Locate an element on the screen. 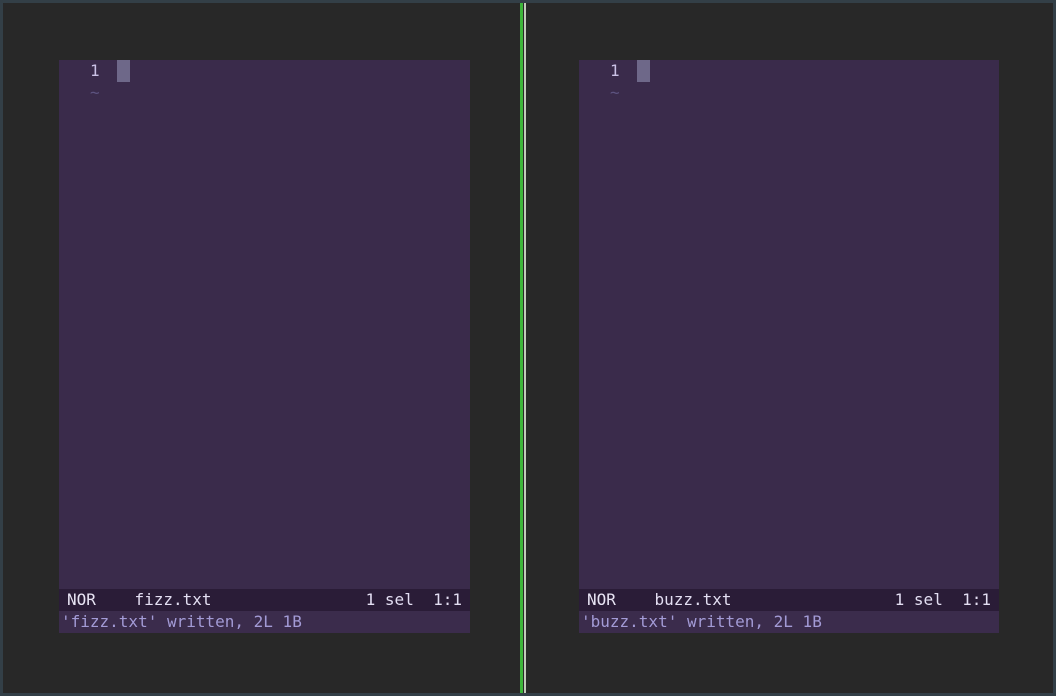 Image resolution: width=1056 pixels, height=696 pixels. pane-divider is located at coordinates (524, 348).